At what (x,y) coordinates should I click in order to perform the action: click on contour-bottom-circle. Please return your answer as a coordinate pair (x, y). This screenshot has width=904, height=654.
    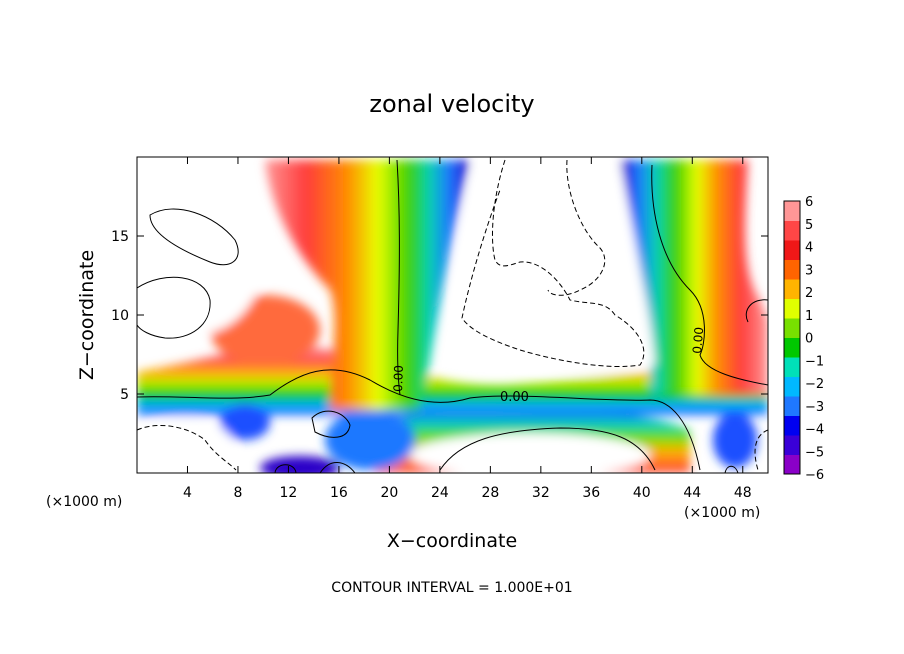
    Looking at the image, I should click on (285, 468).